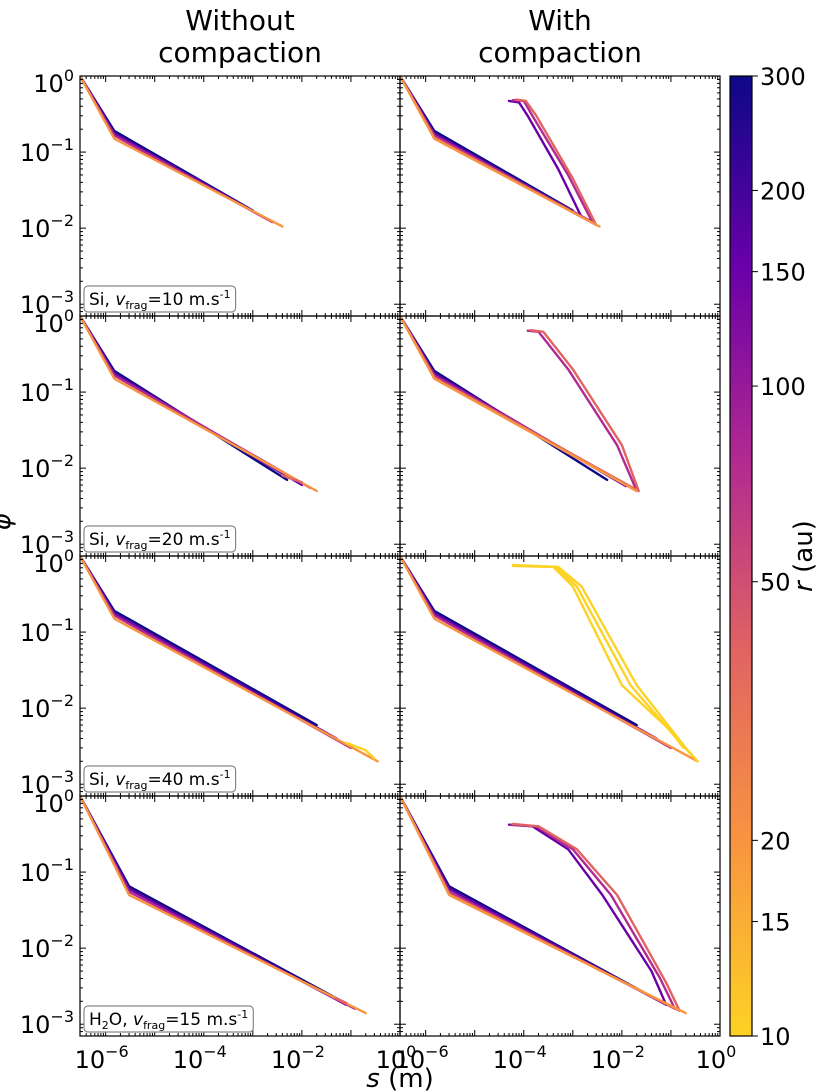 The width and height of the screenshot is (830, 1092). I want to click on series-line-r18, so click(341, 1001).